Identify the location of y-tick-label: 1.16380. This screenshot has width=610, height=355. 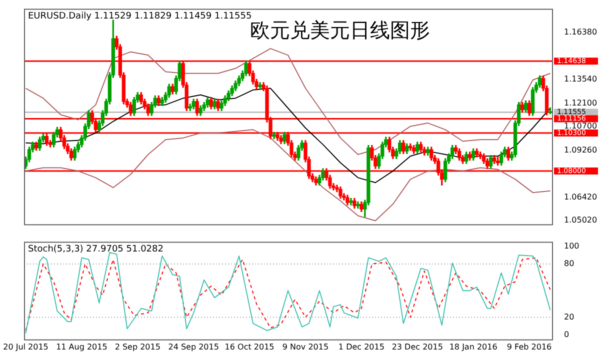
(581, 31).